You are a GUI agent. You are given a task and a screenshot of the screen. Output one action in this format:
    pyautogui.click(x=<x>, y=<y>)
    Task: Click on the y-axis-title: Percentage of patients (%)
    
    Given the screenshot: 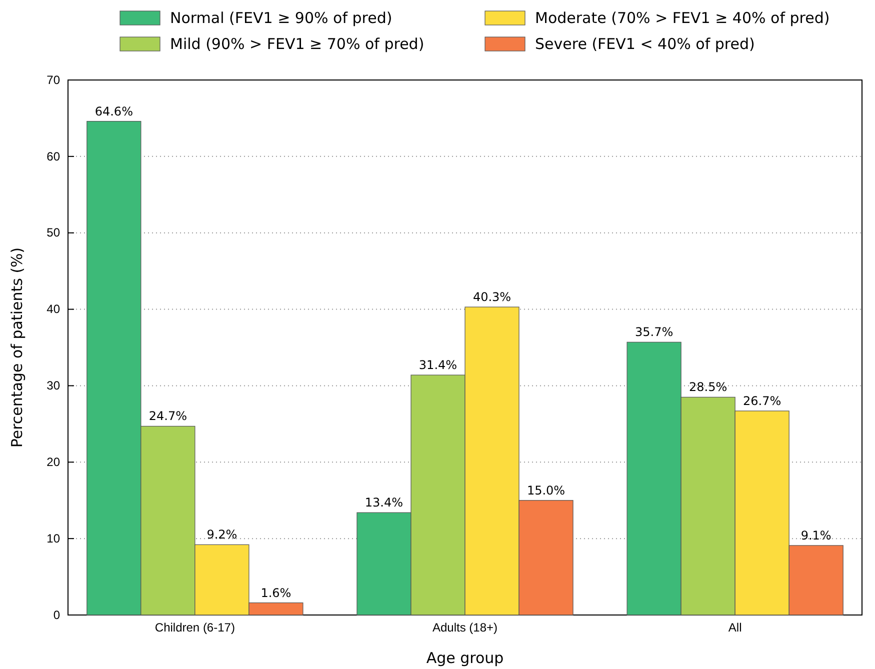 What is the action you would take?
    pyautogui.click(x=17, y=347)
    